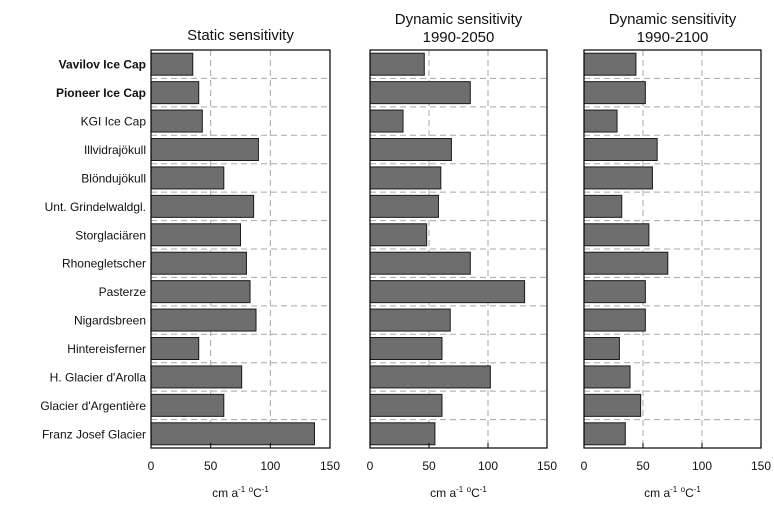  What do you see at coordinates (106, 349) in the screenshot?
I see `category-label: Hintereisferner` at bounding box center [106, 349].